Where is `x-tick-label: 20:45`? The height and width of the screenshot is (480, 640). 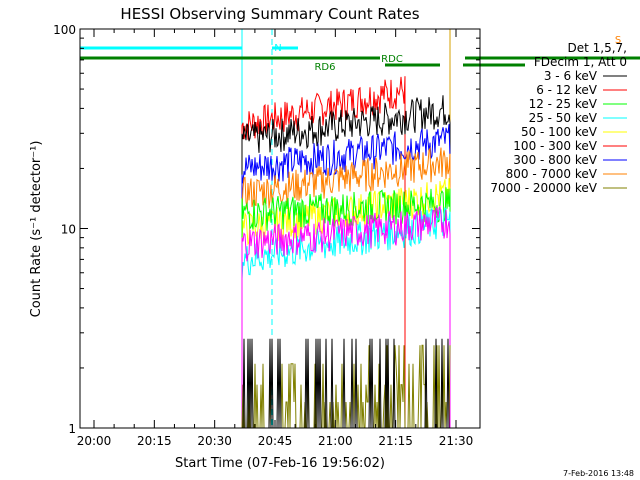
x-tick-label: 20:45 is located at coordinates (275, 441).